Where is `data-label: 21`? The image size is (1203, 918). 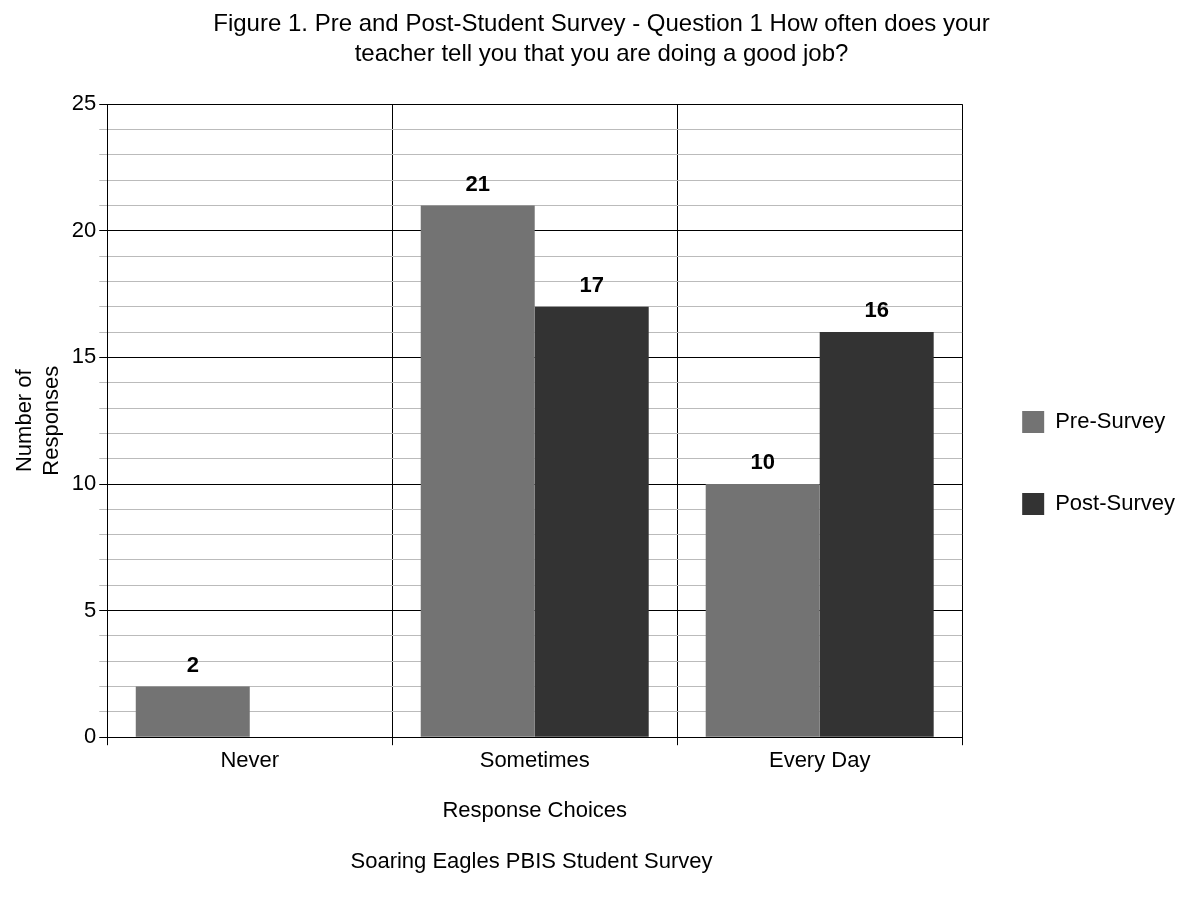 data-label: 21 is located at coordinates (477, 183).